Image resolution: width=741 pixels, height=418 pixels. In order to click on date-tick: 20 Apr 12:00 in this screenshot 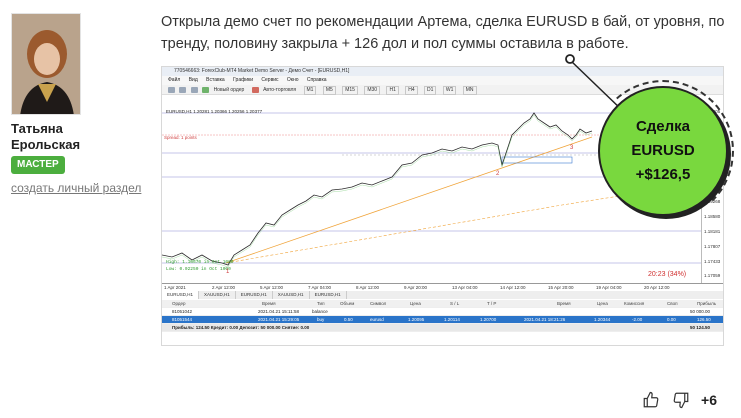, I will do `click(657, 287)`.